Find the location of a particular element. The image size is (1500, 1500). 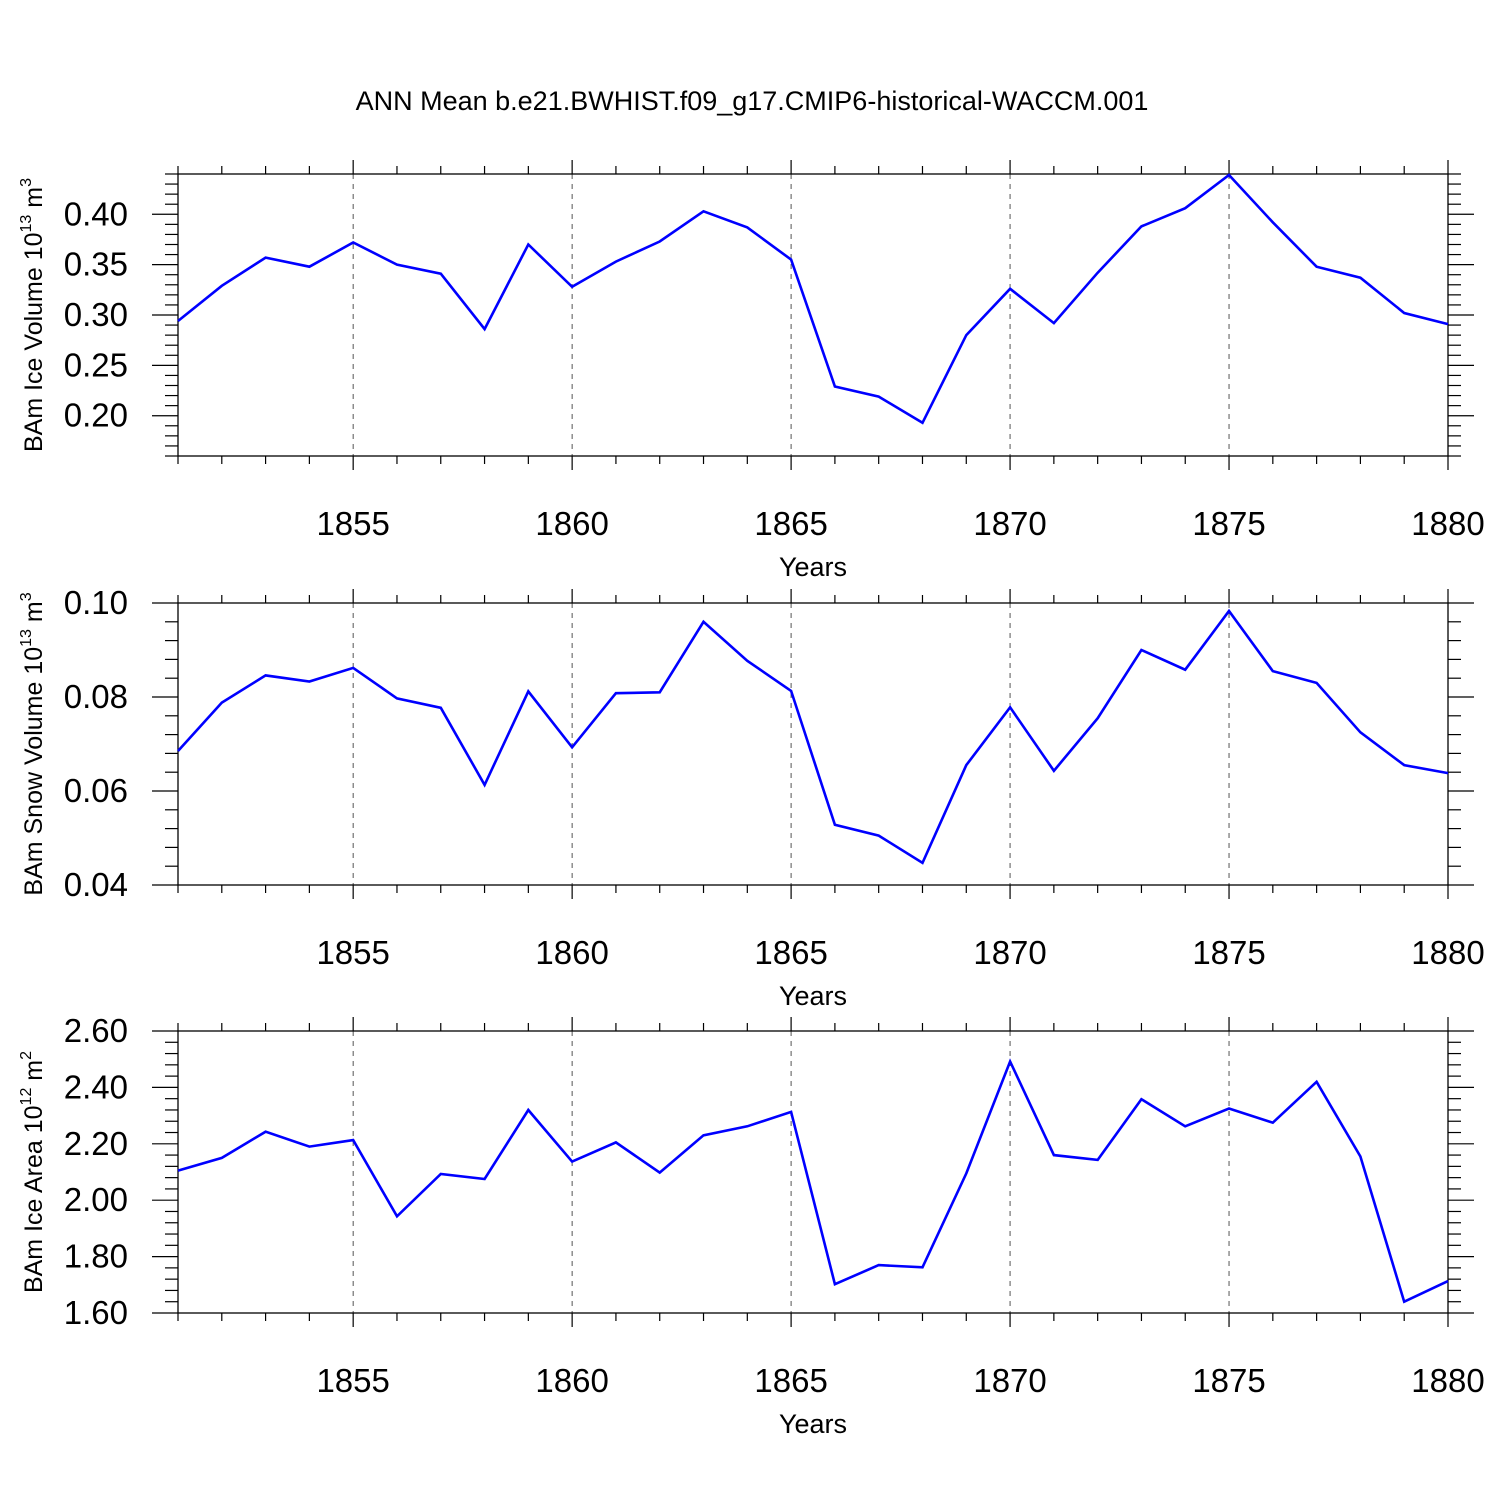

y-tick-label: 0.06 is located at coordinates (96, 790).